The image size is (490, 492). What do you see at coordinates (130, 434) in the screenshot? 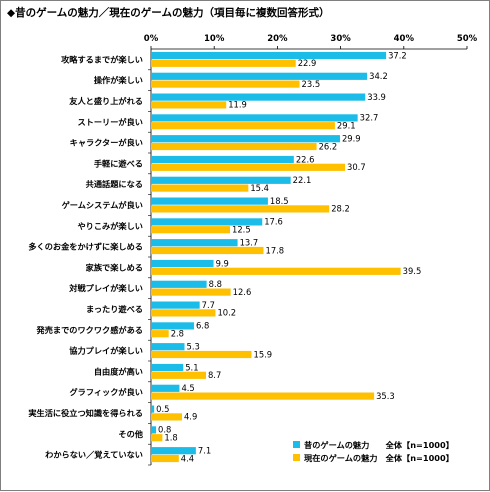
I see `category-label: その他` at bounding box center [130, 434].